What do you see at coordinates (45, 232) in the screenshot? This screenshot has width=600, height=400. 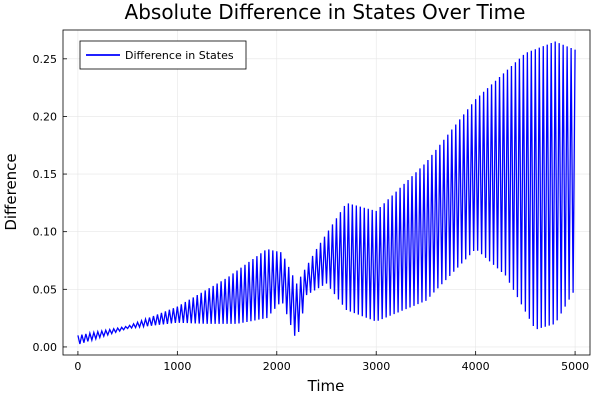 I see `y-tick-label: 0.10` at bounding box center [45, 232].